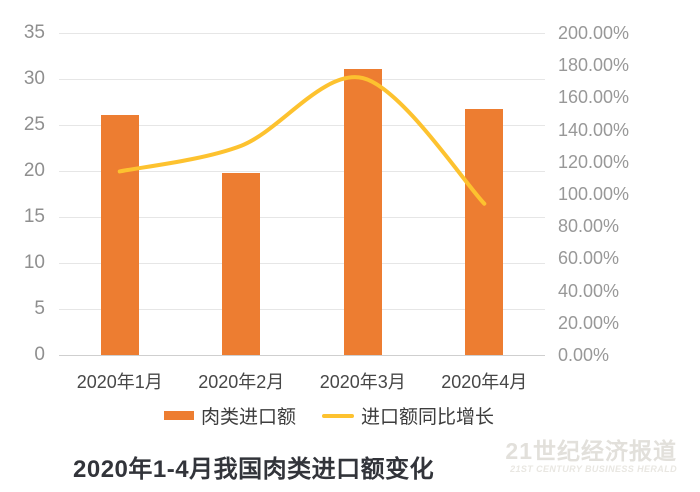 The width and height of the screenshot is (700, 492). I want to click on right-axis-tick: 200.00%, so click(594, 33).